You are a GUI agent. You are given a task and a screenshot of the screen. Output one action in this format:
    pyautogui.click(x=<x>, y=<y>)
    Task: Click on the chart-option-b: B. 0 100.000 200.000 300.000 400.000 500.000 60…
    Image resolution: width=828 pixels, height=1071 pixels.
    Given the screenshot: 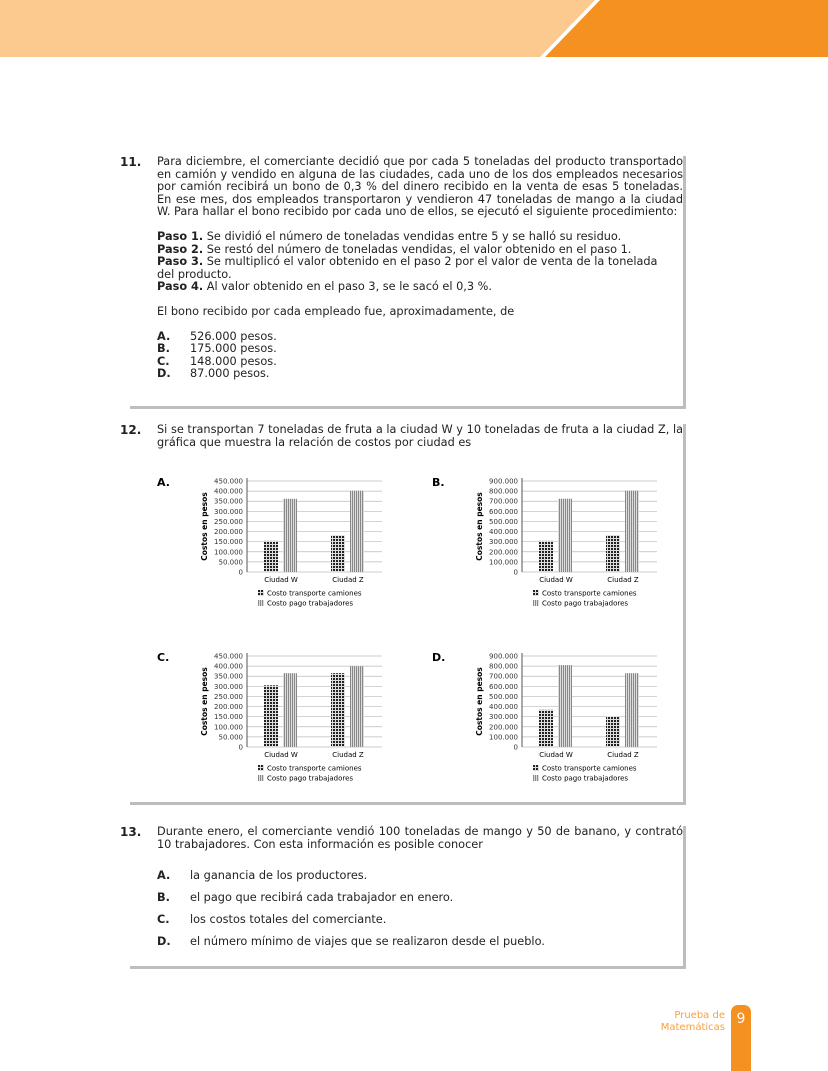 What is the action you would take?
    pyautogui.click(x=545, y=544)
    